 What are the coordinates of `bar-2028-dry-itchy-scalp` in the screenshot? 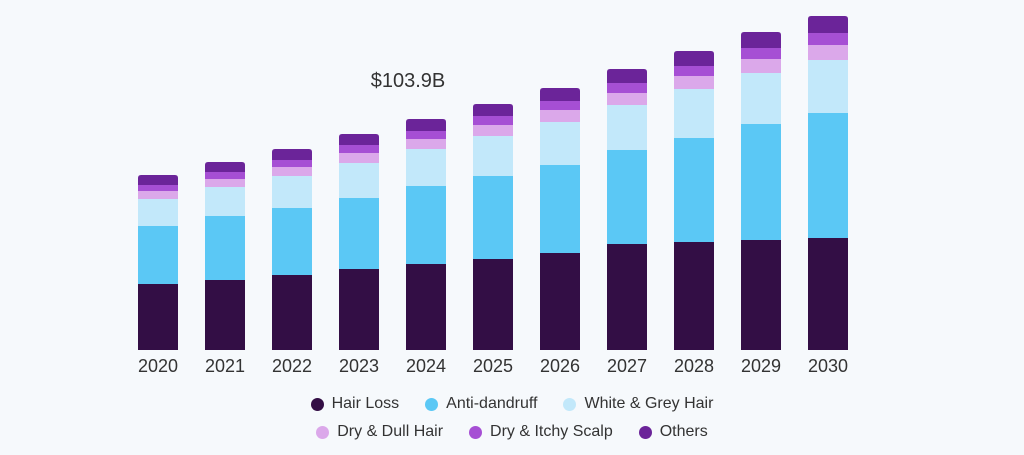 It's located at (694, 71).